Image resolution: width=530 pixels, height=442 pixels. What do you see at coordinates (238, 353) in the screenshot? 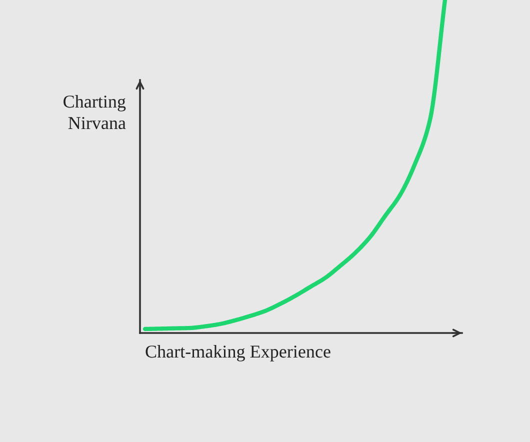
I see `x-axis-title: Chart-making Experience` at bounding box center [238, 353].